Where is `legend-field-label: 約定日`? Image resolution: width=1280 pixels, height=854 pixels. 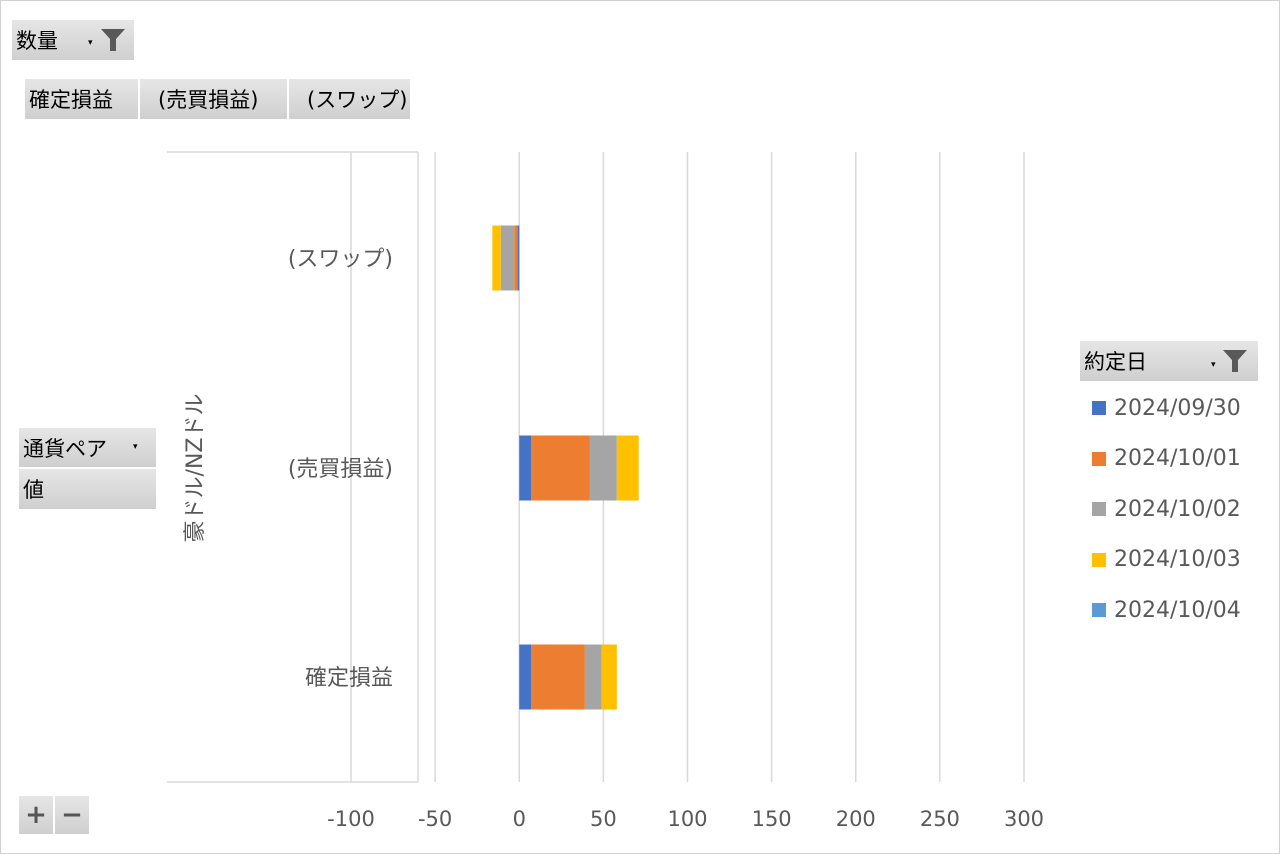
legend-field-label: 約定日 is located at coordinates (1115, 362).